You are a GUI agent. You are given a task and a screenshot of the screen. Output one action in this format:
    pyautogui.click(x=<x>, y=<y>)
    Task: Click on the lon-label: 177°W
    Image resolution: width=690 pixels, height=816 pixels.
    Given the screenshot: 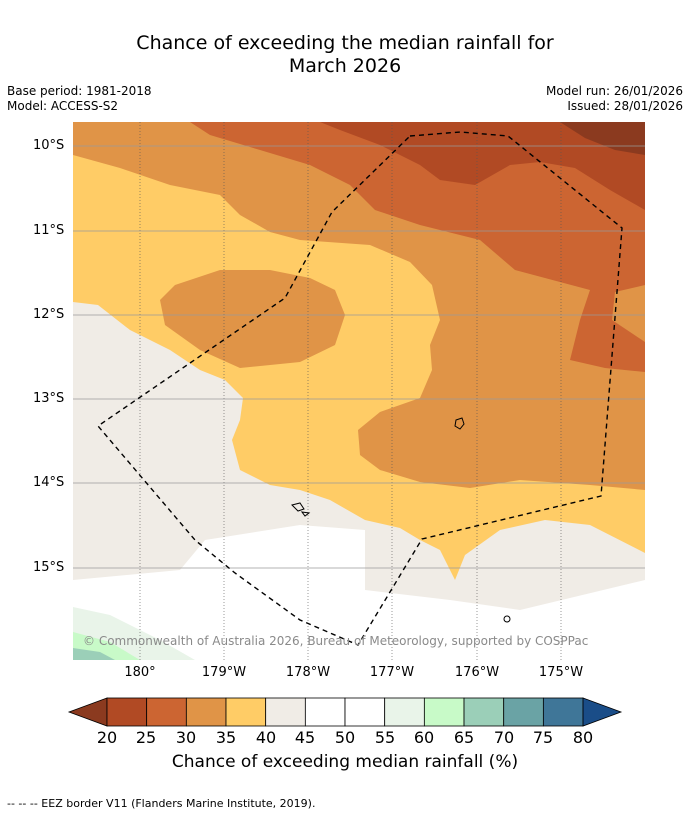 What is the action you would take?
    pyautogui.click(x=392, y=672)
    